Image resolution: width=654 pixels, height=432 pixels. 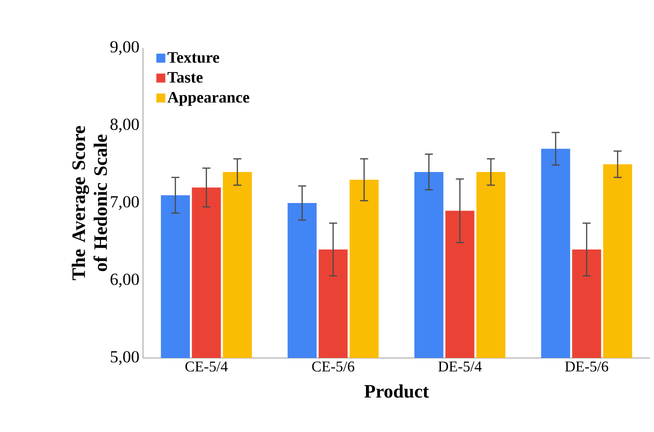 What do you see at coordinates (124, 358) in the screenshot?
I see `y-tick-label: 5,00` at bounding box center [124, 358].